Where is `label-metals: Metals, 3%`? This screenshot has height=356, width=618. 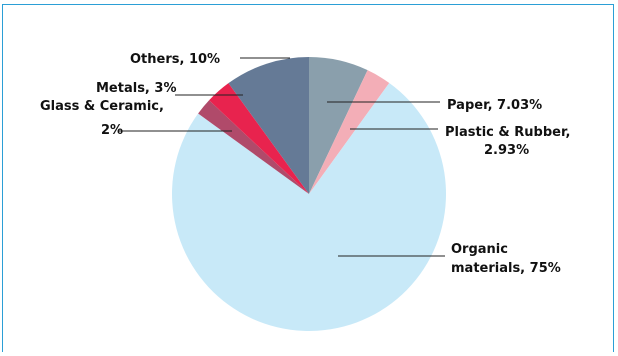
label-metals: Metals, 3% is located at coordinates (136, 88).